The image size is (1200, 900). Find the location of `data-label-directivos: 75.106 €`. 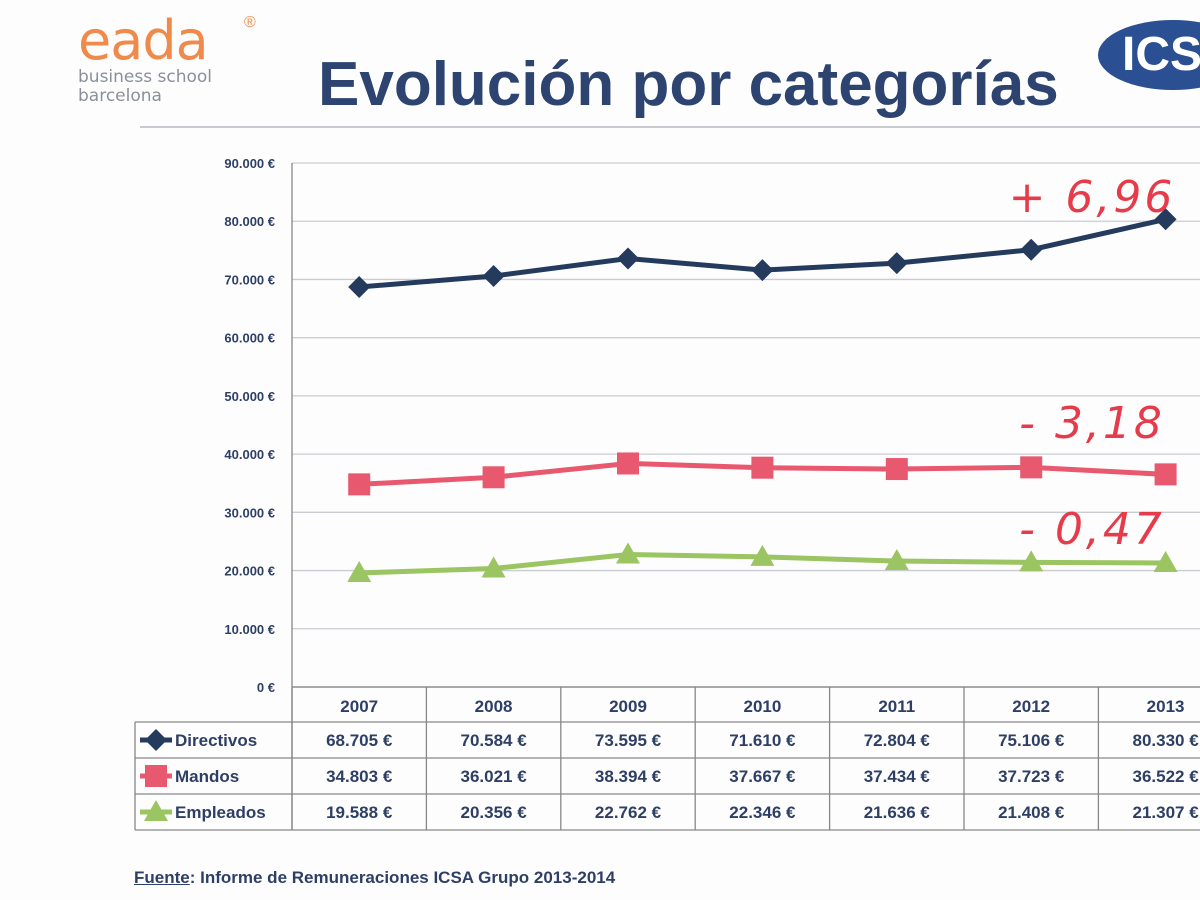

data-label-directivos: 75.106 € is located at coordinates (1031, 740).